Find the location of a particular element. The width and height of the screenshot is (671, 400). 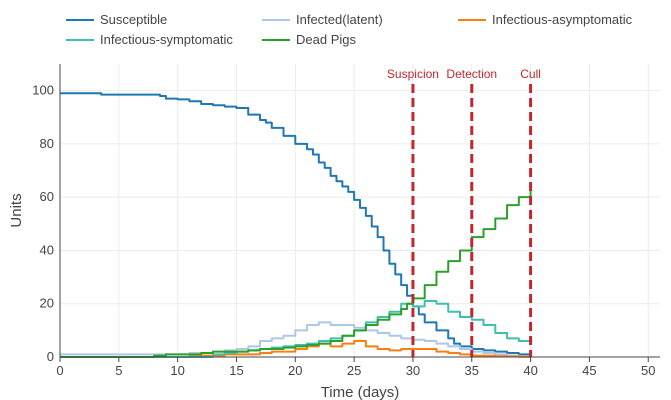

x-tick-label: 30 is located at coordinates (413, 370).